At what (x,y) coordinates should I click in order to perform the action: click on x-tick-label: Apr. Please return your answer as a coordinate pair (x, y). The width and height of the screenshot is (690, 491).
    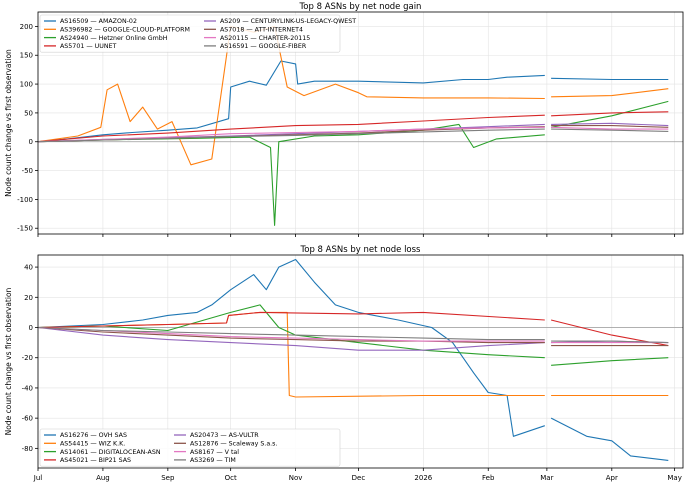
    Looking at the image, I should click on (612, 478).